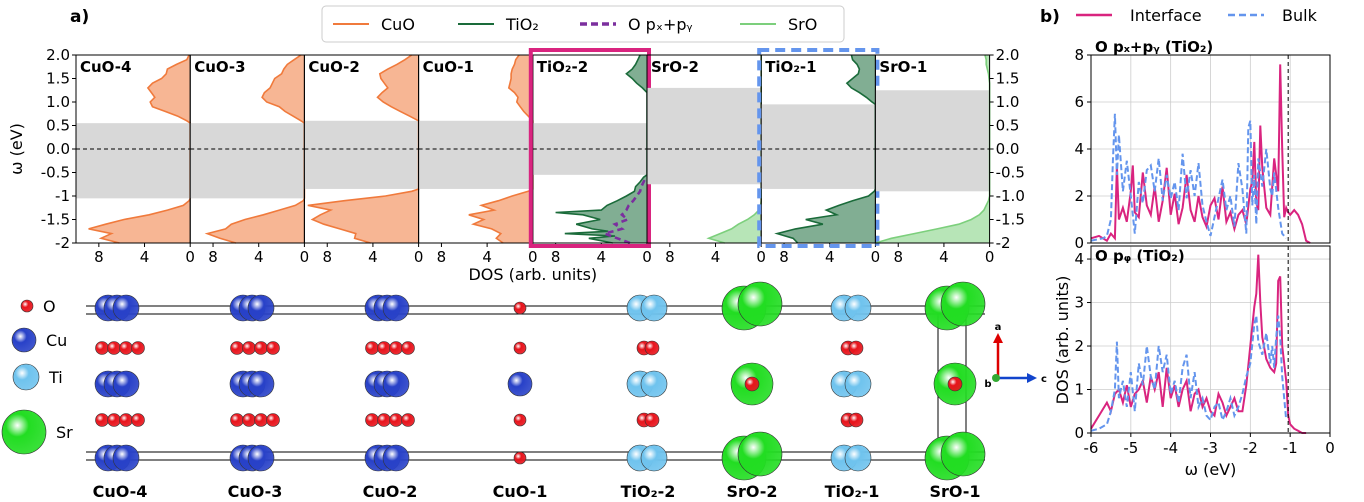 This screenshot has height=502, width=1364. What do you see at coordinates (1079, 346) in the screenshot?
I see `y-tick-label: 2` at bounding box center [1079, 346].